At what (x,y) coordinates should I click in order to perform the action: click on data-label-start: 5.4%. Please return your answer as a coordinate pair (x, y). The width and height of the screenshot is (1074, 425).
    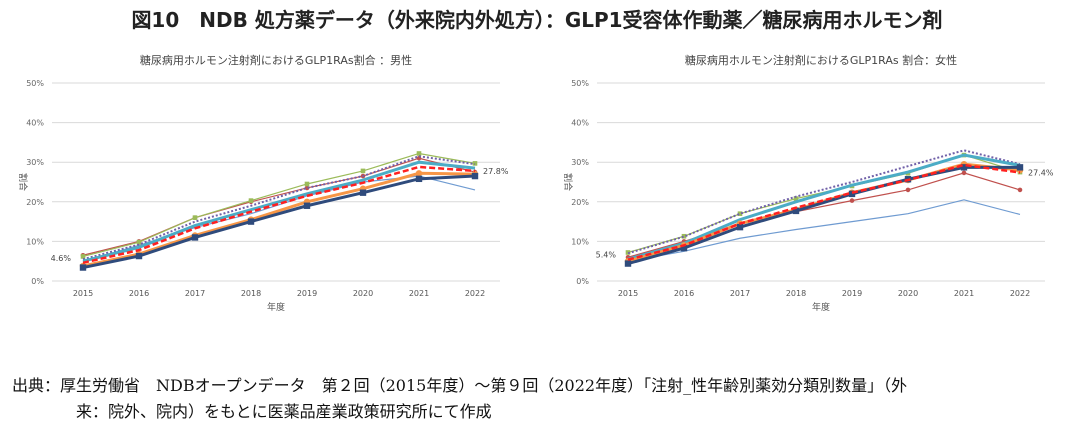
    Looking at the image, I should click on (606, 255).